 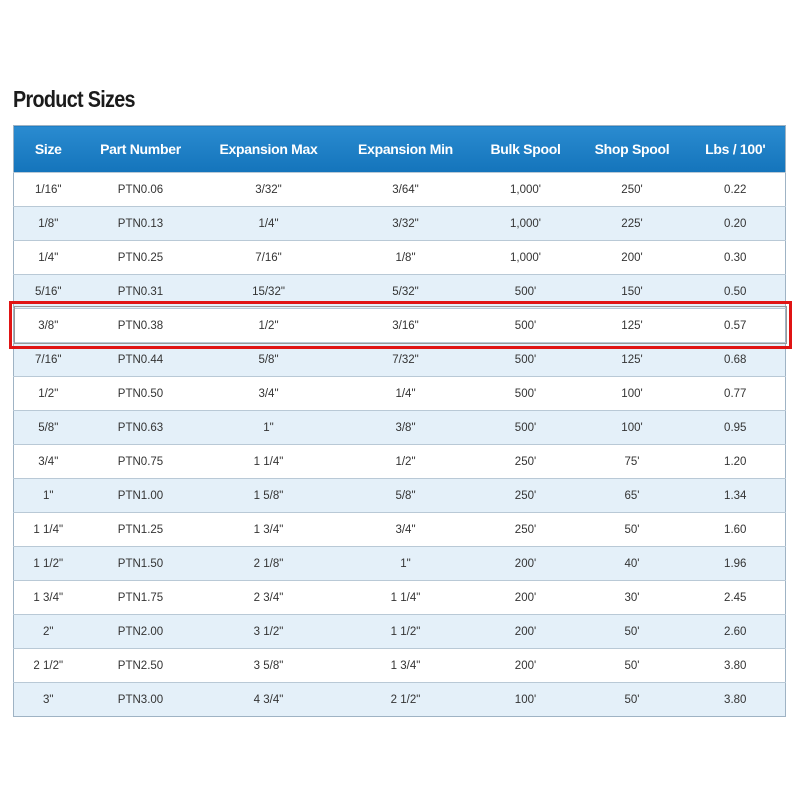 What do you see at coordinates (140, 461) in the screenshot?
I see `table-cell: PTN0.75` at bounding box center [140, 461].